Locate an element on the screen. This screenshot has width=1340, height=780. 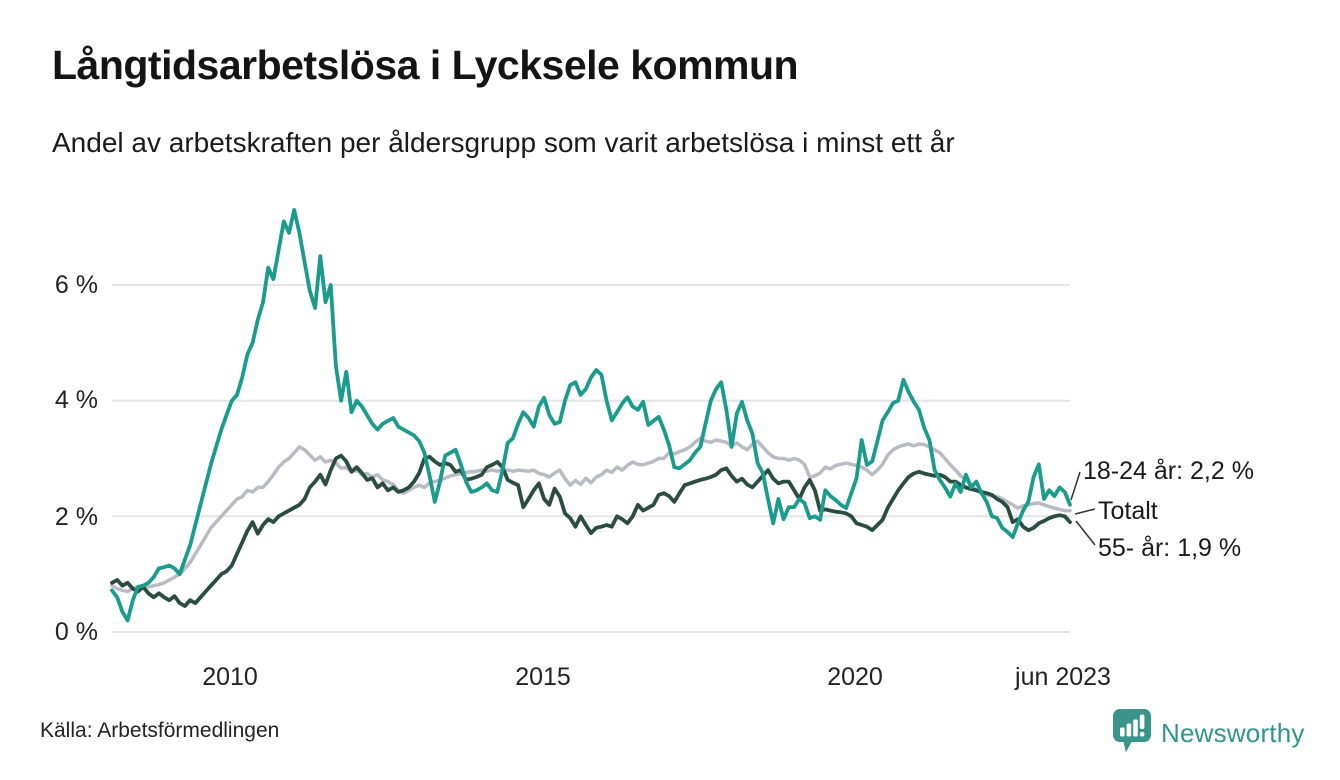
series-line-totalt is located at coordinates (591, 515).